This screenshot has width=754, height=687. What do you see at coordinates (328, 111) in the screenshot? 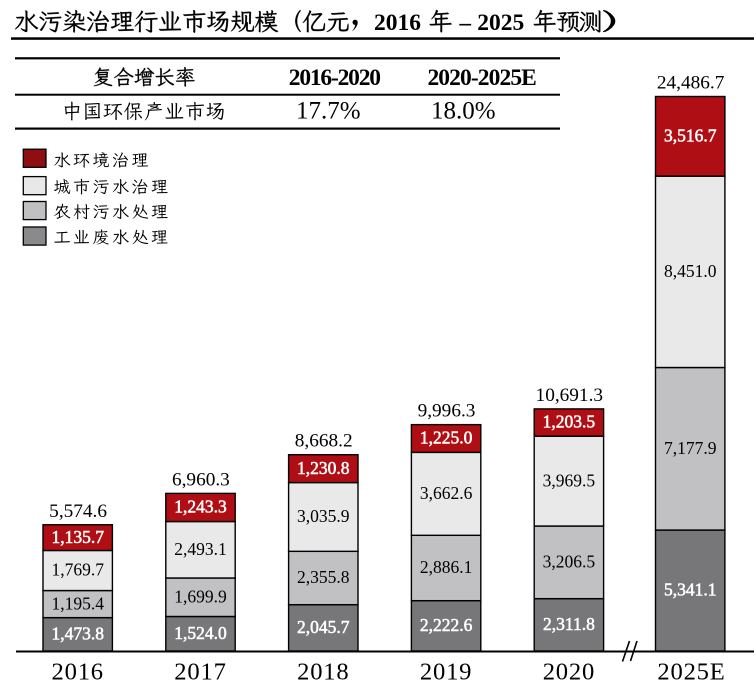
I see `svg-text: 17.7%` at bounding box center [328, 111].